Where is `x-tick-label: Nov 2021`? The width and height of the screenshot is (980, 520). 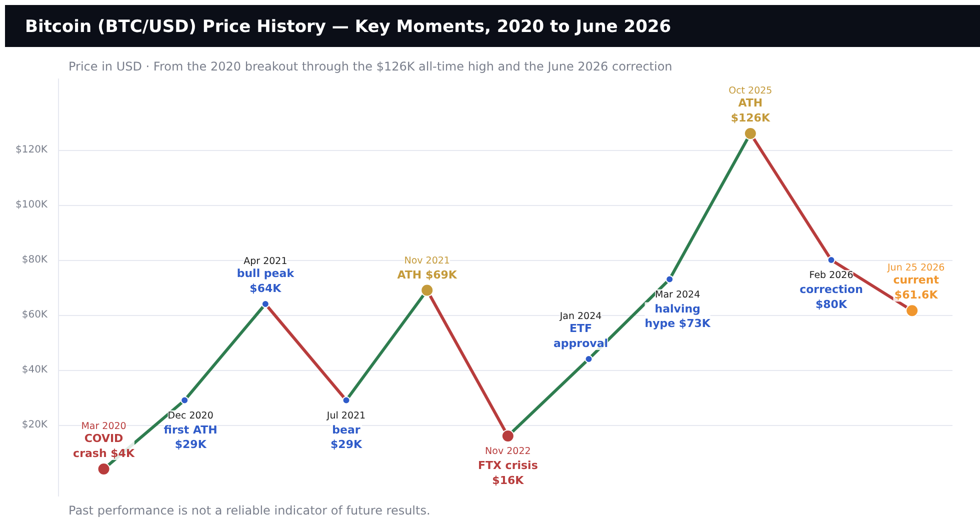 x-tick-label: Nov 2021 is located at coordinates (427, 260).